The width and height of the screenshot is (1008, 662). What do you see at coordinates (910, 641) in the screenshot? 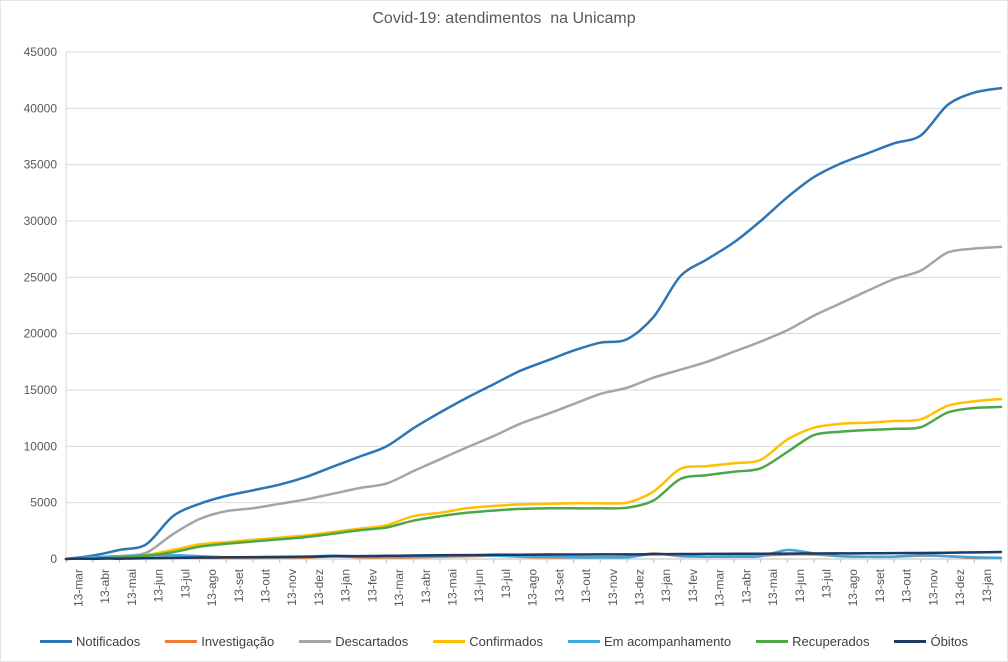
I see `legend-line-swatch--bitos` at bounding box center [910, 641].